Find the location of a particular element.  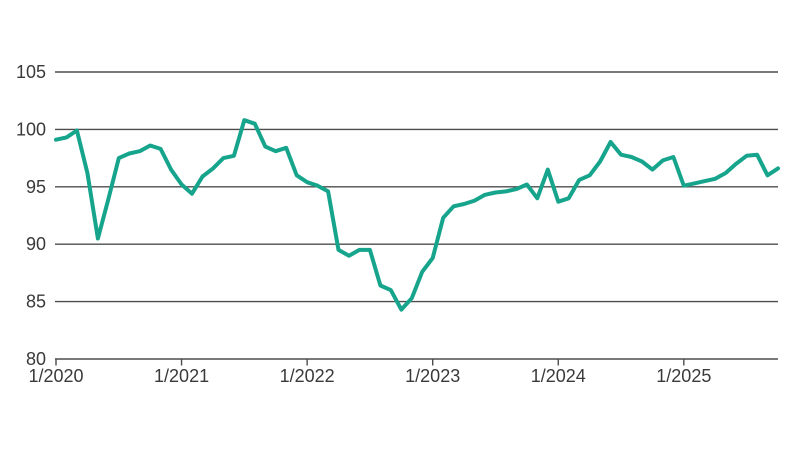

x-axis-labels: 1/2020 1/2021 1/2022 1/2023 1/2024 1/2025 is located at coordinates (369, 376).